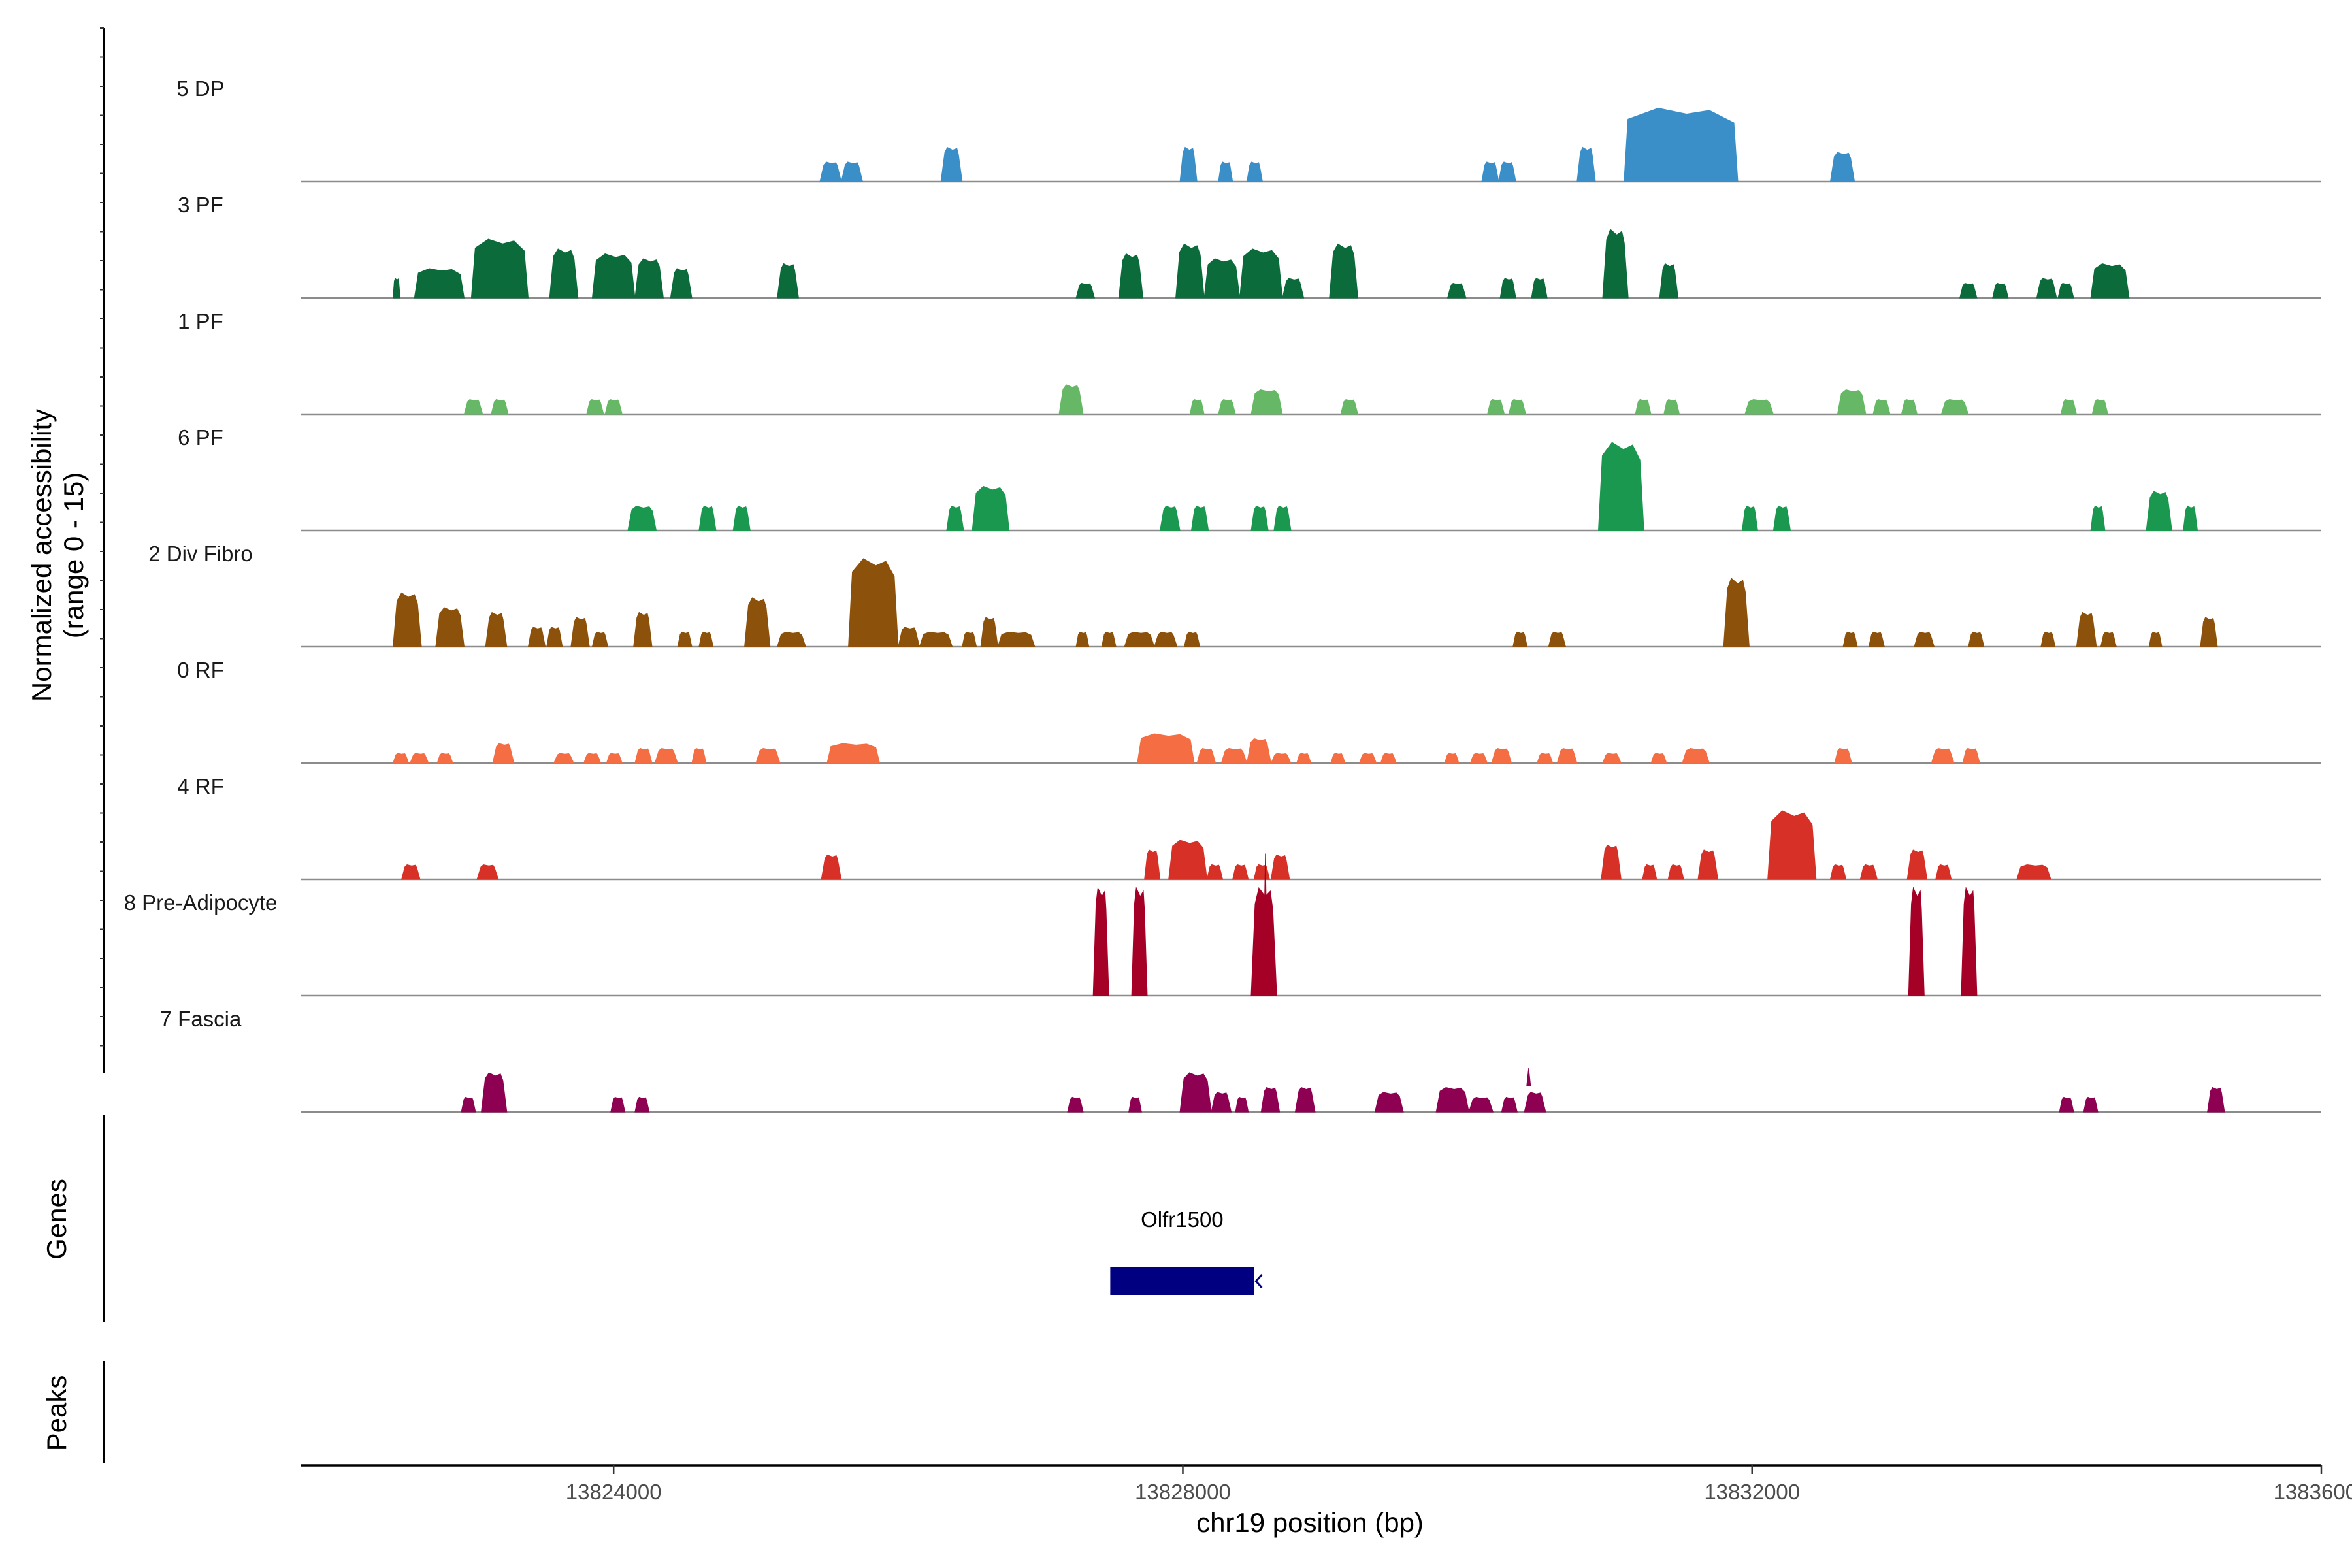 Image resolution: width=2352 pixels, height=1568 pixels. I want to click on track-7-fascia: 7 Fascia, so click(1240, 1060).